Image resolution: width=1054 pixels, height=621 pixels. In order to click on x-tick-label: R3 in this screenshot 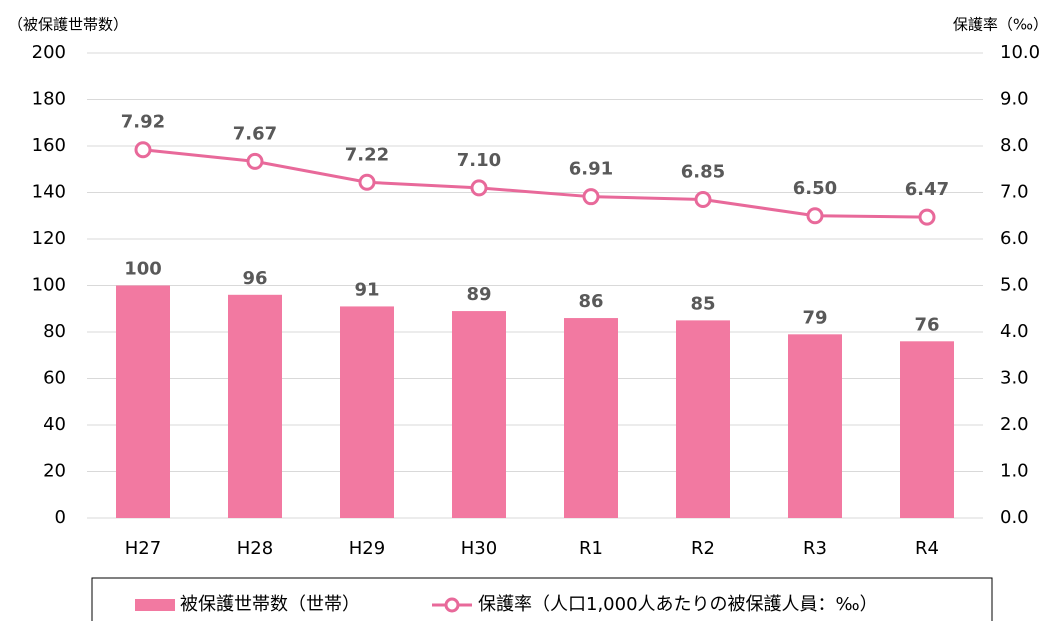, I will do `click(815, 548)`.